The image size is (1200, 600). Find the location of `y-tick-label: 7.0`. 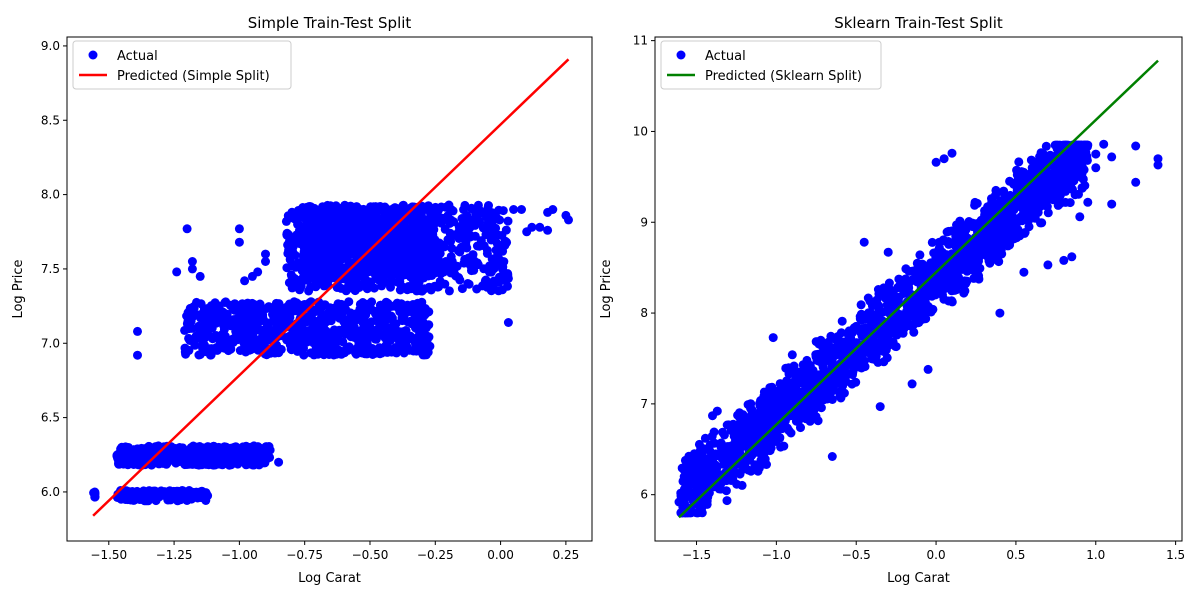

y-tick-label: 7.0 is located at coordinates (50, 343).